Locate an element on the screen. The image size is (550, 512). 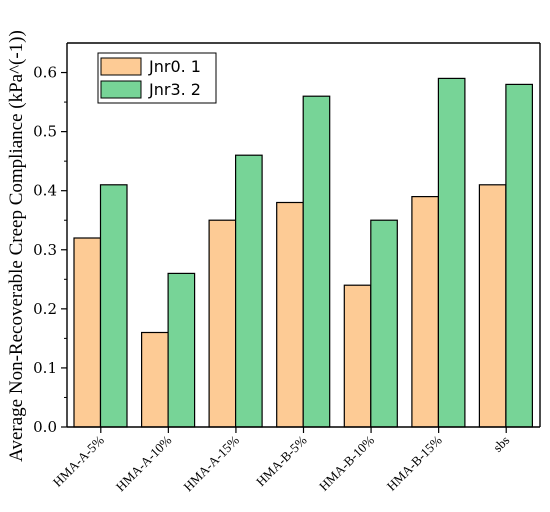
bar-HMA-B-5%-series-1 is located at coordinates (290, 314).